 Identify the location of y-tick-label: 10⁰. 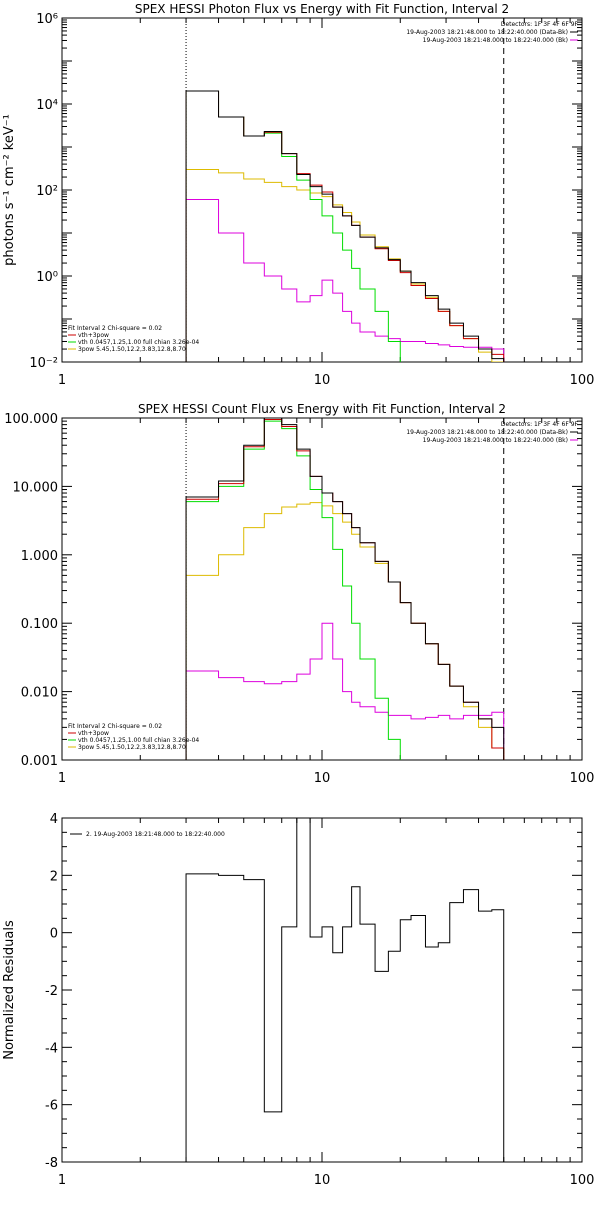
(47, 277).